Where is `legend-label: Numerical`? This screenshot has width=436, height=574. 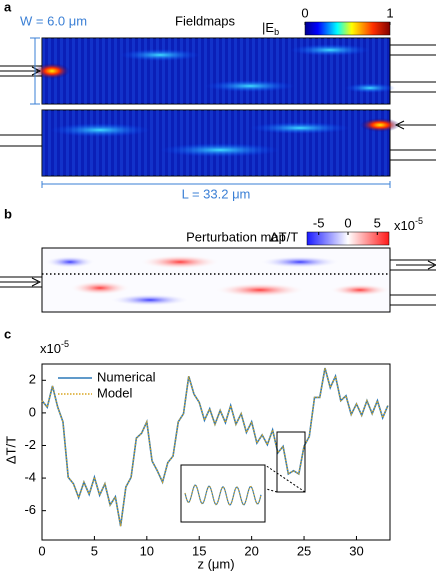 legend-label: Numerical is located at coordinates (126, 376).